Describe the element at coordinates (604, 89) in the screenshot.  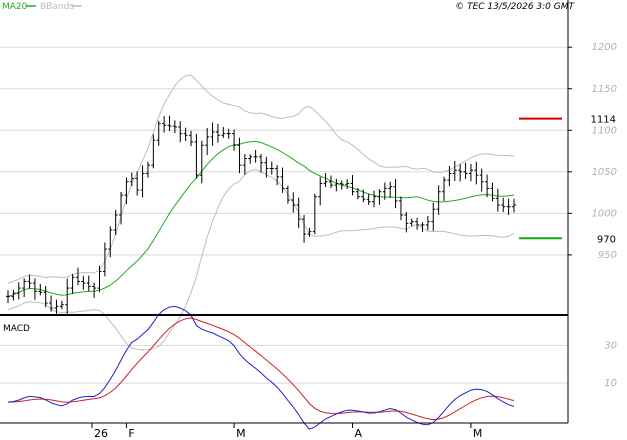
I see `price-tick-label: 1150` at that location.